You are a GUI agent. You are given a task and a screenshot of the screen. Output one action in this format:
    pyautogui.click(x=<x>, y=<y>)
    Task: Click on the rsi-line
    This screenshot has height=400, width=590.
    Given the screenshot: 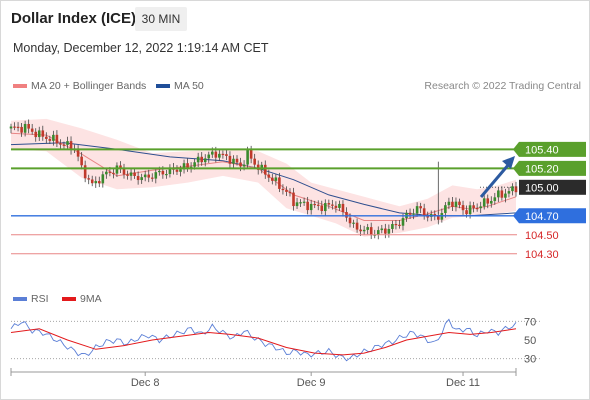 What is the action you would take?
    pyautogui.click(x=263, y=340)
    